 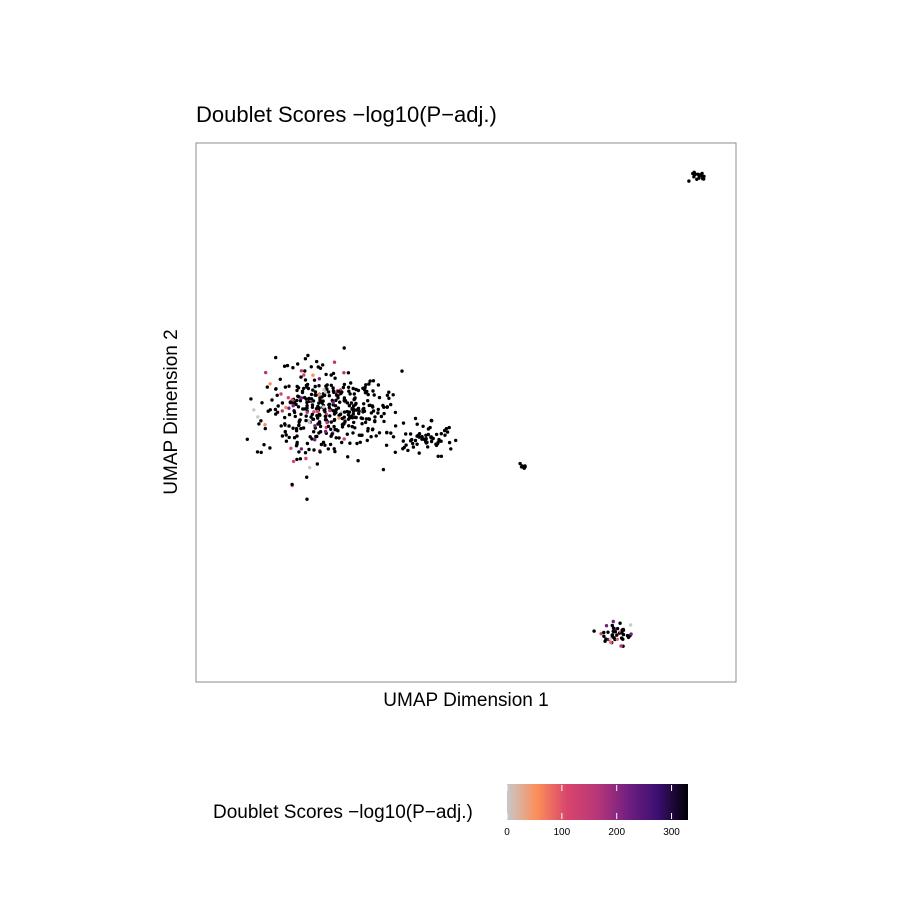 What do you see at coordinates (562, 832) in the screenshot?
I see `legend-tick-label: 100` at bounding box center [562, 832].